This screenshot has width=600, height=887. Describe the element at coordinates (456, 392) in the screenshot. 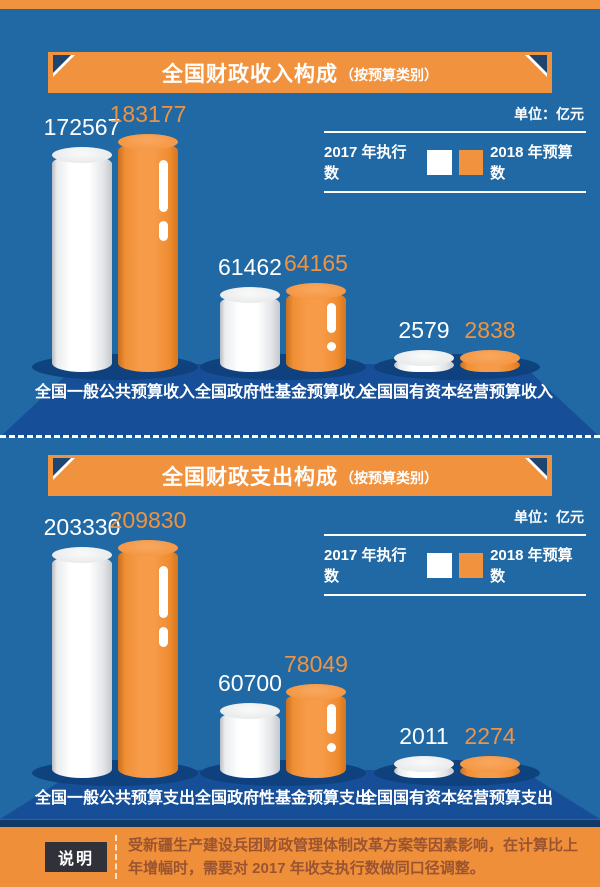

I see `category-label: 全国国有资本经营预算收入` at that location.